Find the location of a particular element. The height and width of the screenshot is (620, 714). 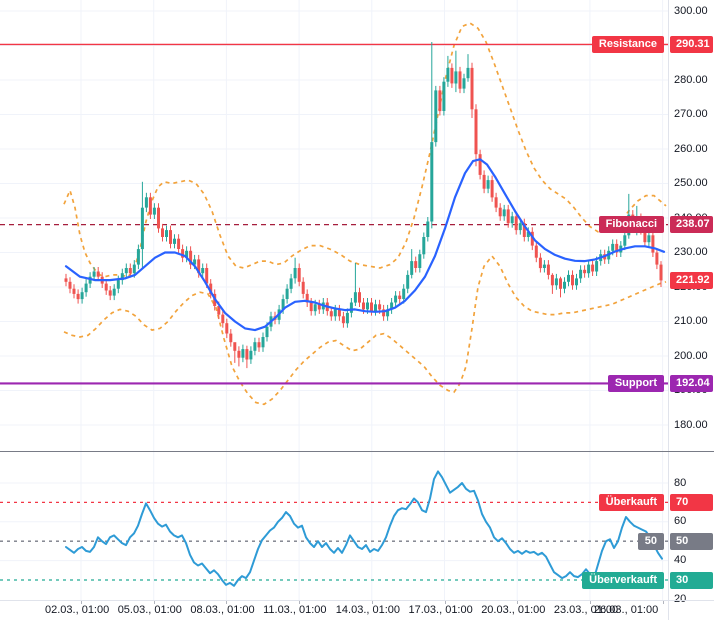

support-line-badge: Support is located at coordinates (635, 383).